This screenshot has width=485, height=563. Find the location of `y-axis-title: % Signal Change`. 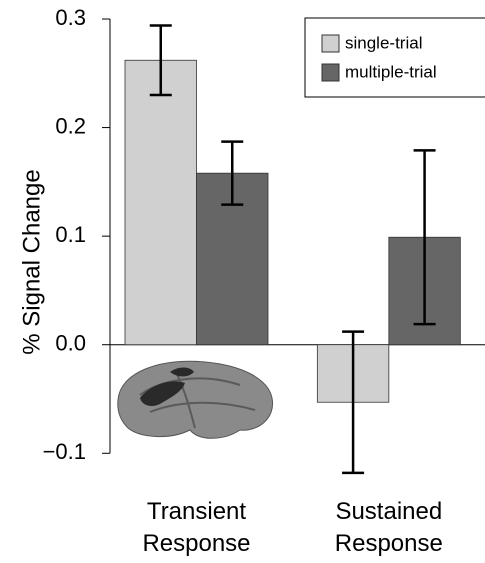

y-axis-title: % Signal Change is located at coordinates (31, 261).